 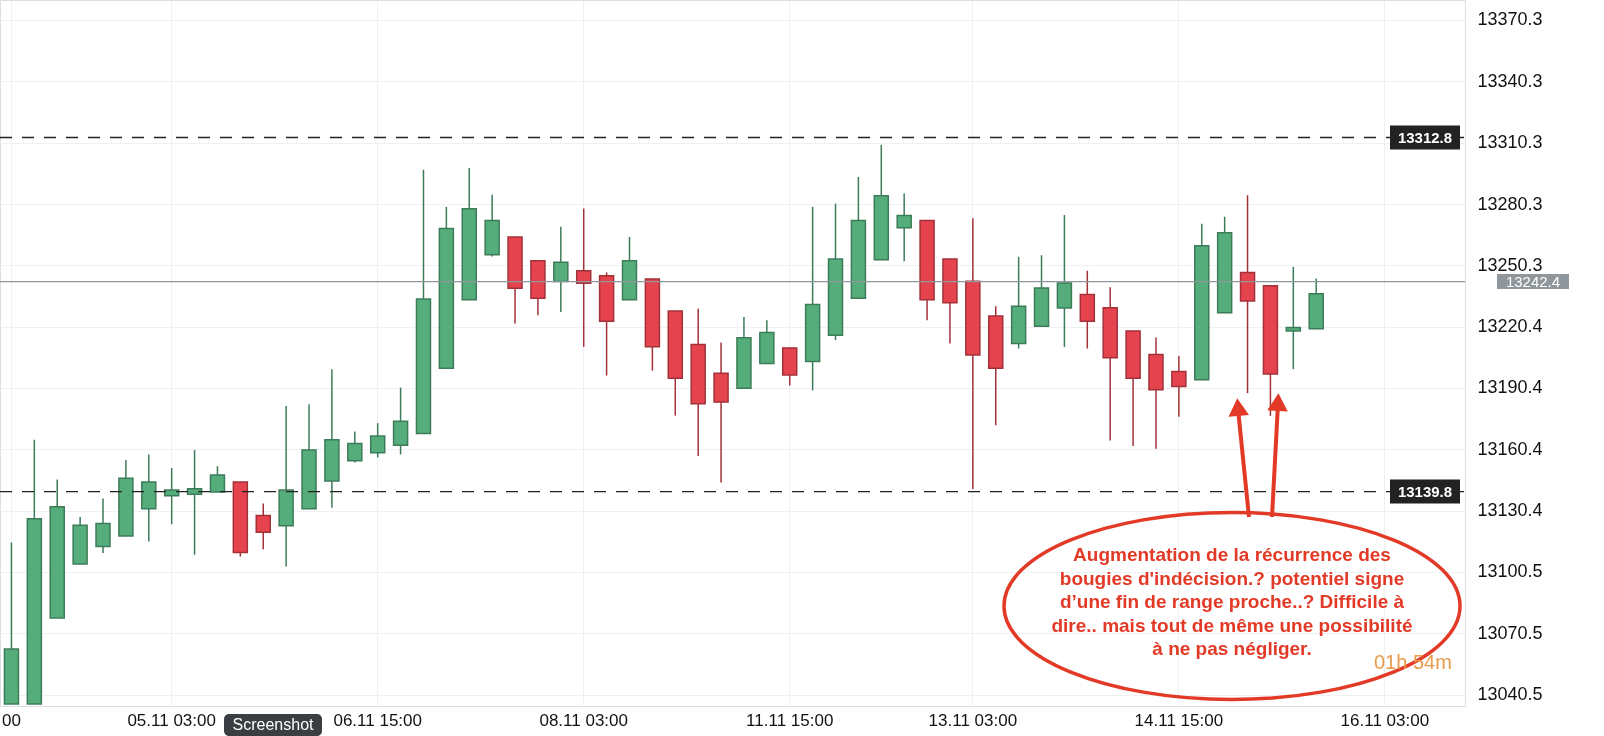 I want to click on y-tick-label: 13160.4, so click(x=1510, y=448).